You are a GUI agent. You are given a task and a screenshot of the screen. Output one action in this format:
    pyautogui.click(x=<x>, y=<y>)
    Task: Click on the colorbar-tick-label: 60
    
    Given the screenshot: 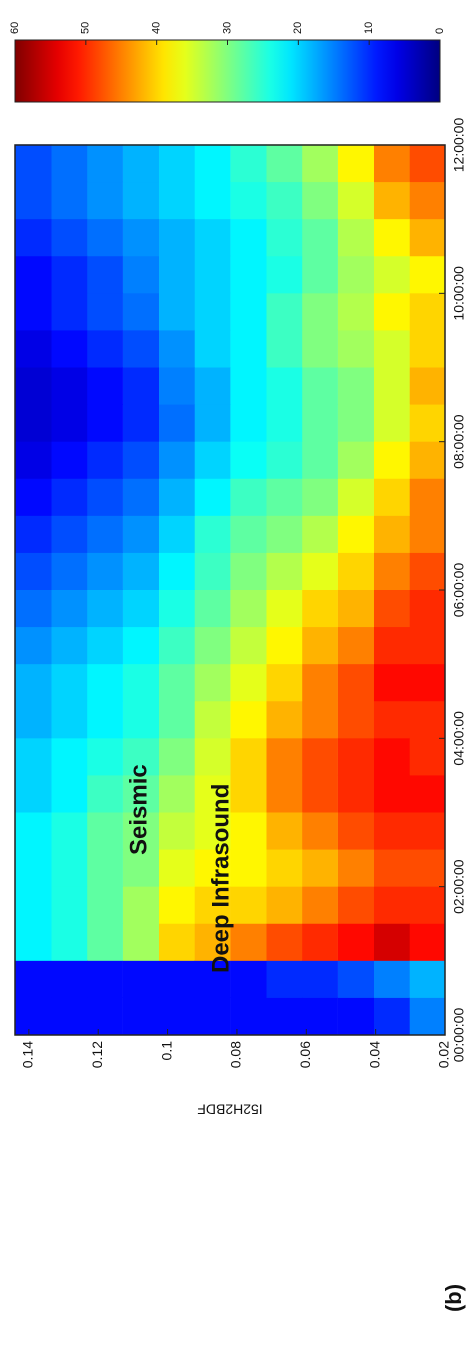 What is the action you would take?
    pyautogui.click(x=15, y=28)
    